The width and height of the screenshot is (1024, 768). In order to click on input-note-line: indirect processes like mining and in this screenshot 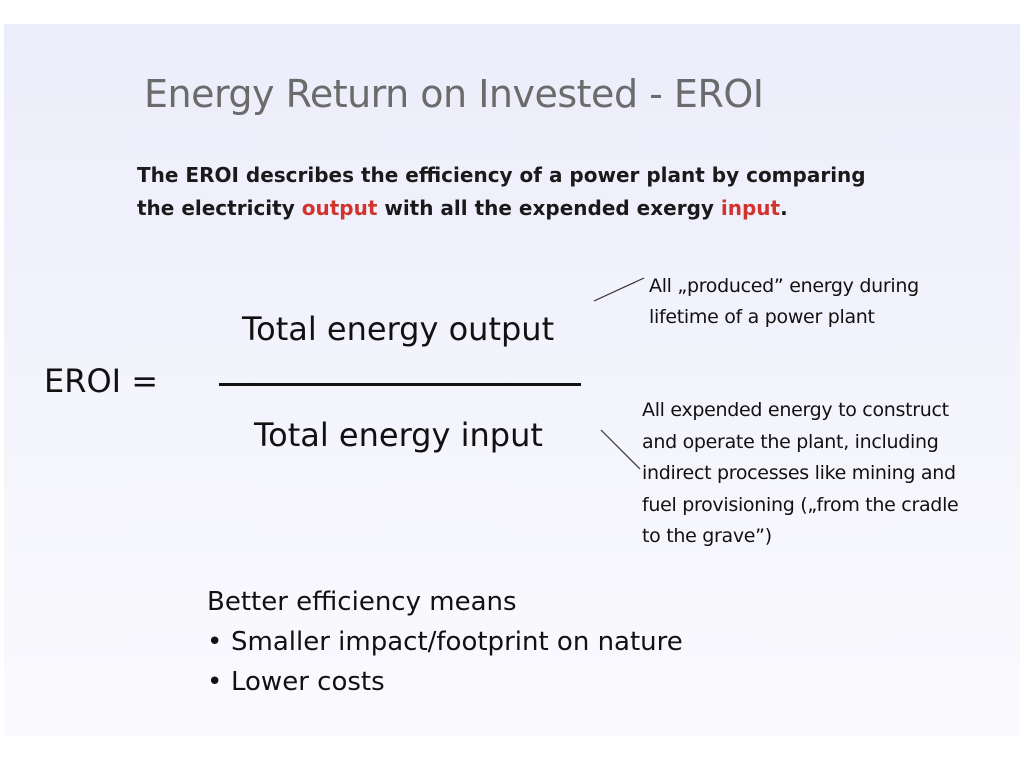, I will do `click(799, 473)`.